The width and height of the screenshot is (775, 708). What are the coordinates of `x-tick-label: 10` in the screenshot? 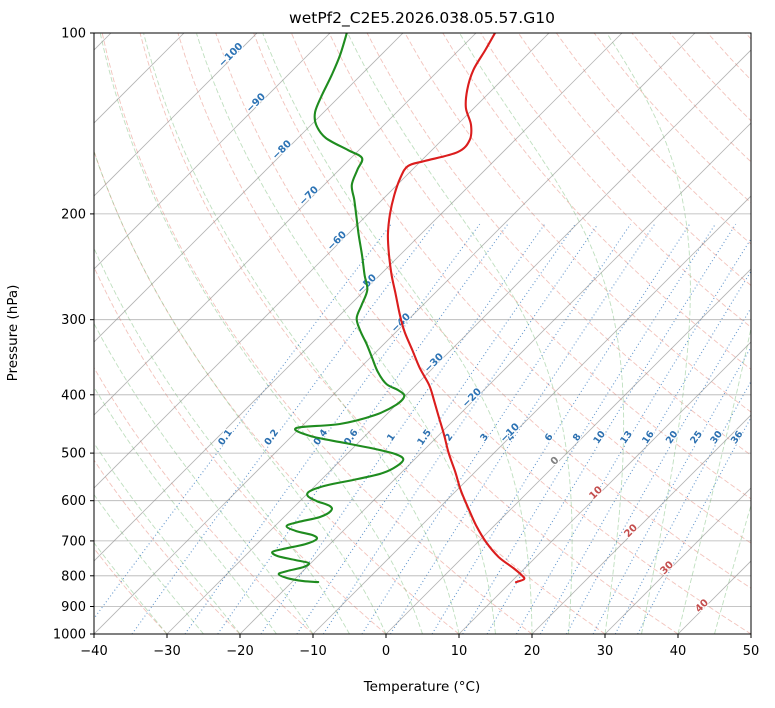 It's located at (459, 651).